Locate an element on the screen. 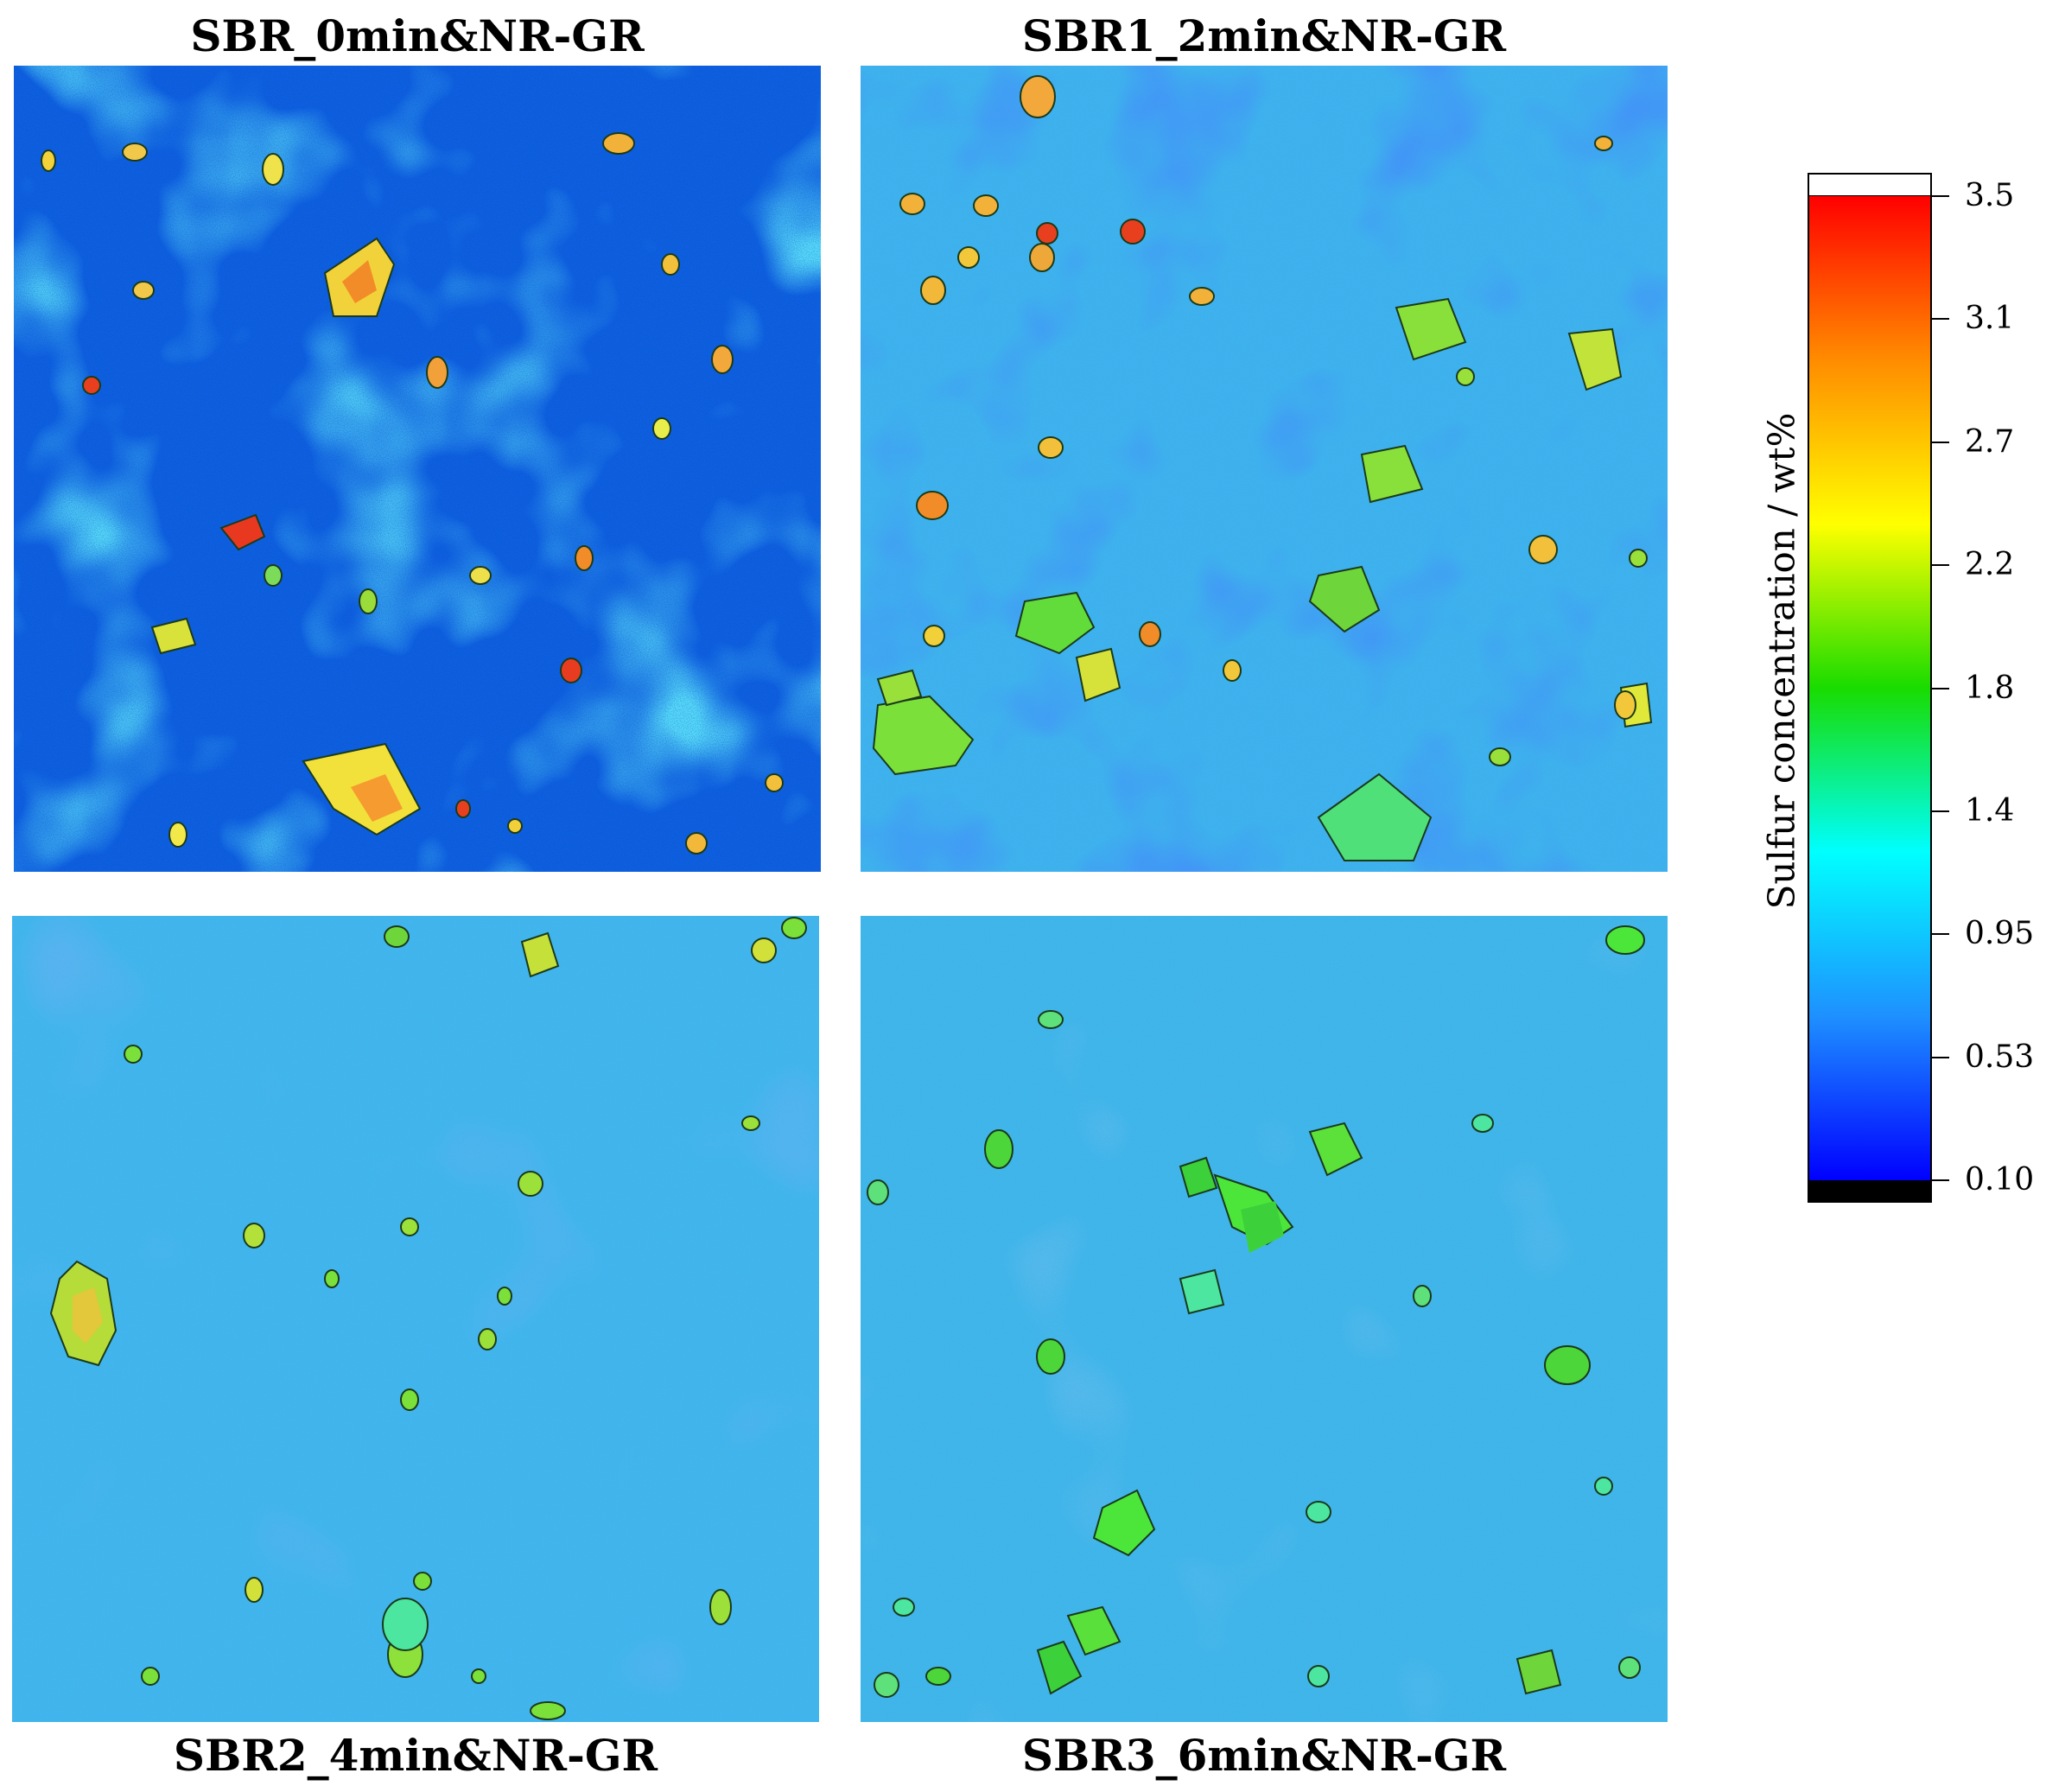 The image size is (2046, 1792). colorbar-tick-label: 0.95 is located at coordinates (2000, 934).